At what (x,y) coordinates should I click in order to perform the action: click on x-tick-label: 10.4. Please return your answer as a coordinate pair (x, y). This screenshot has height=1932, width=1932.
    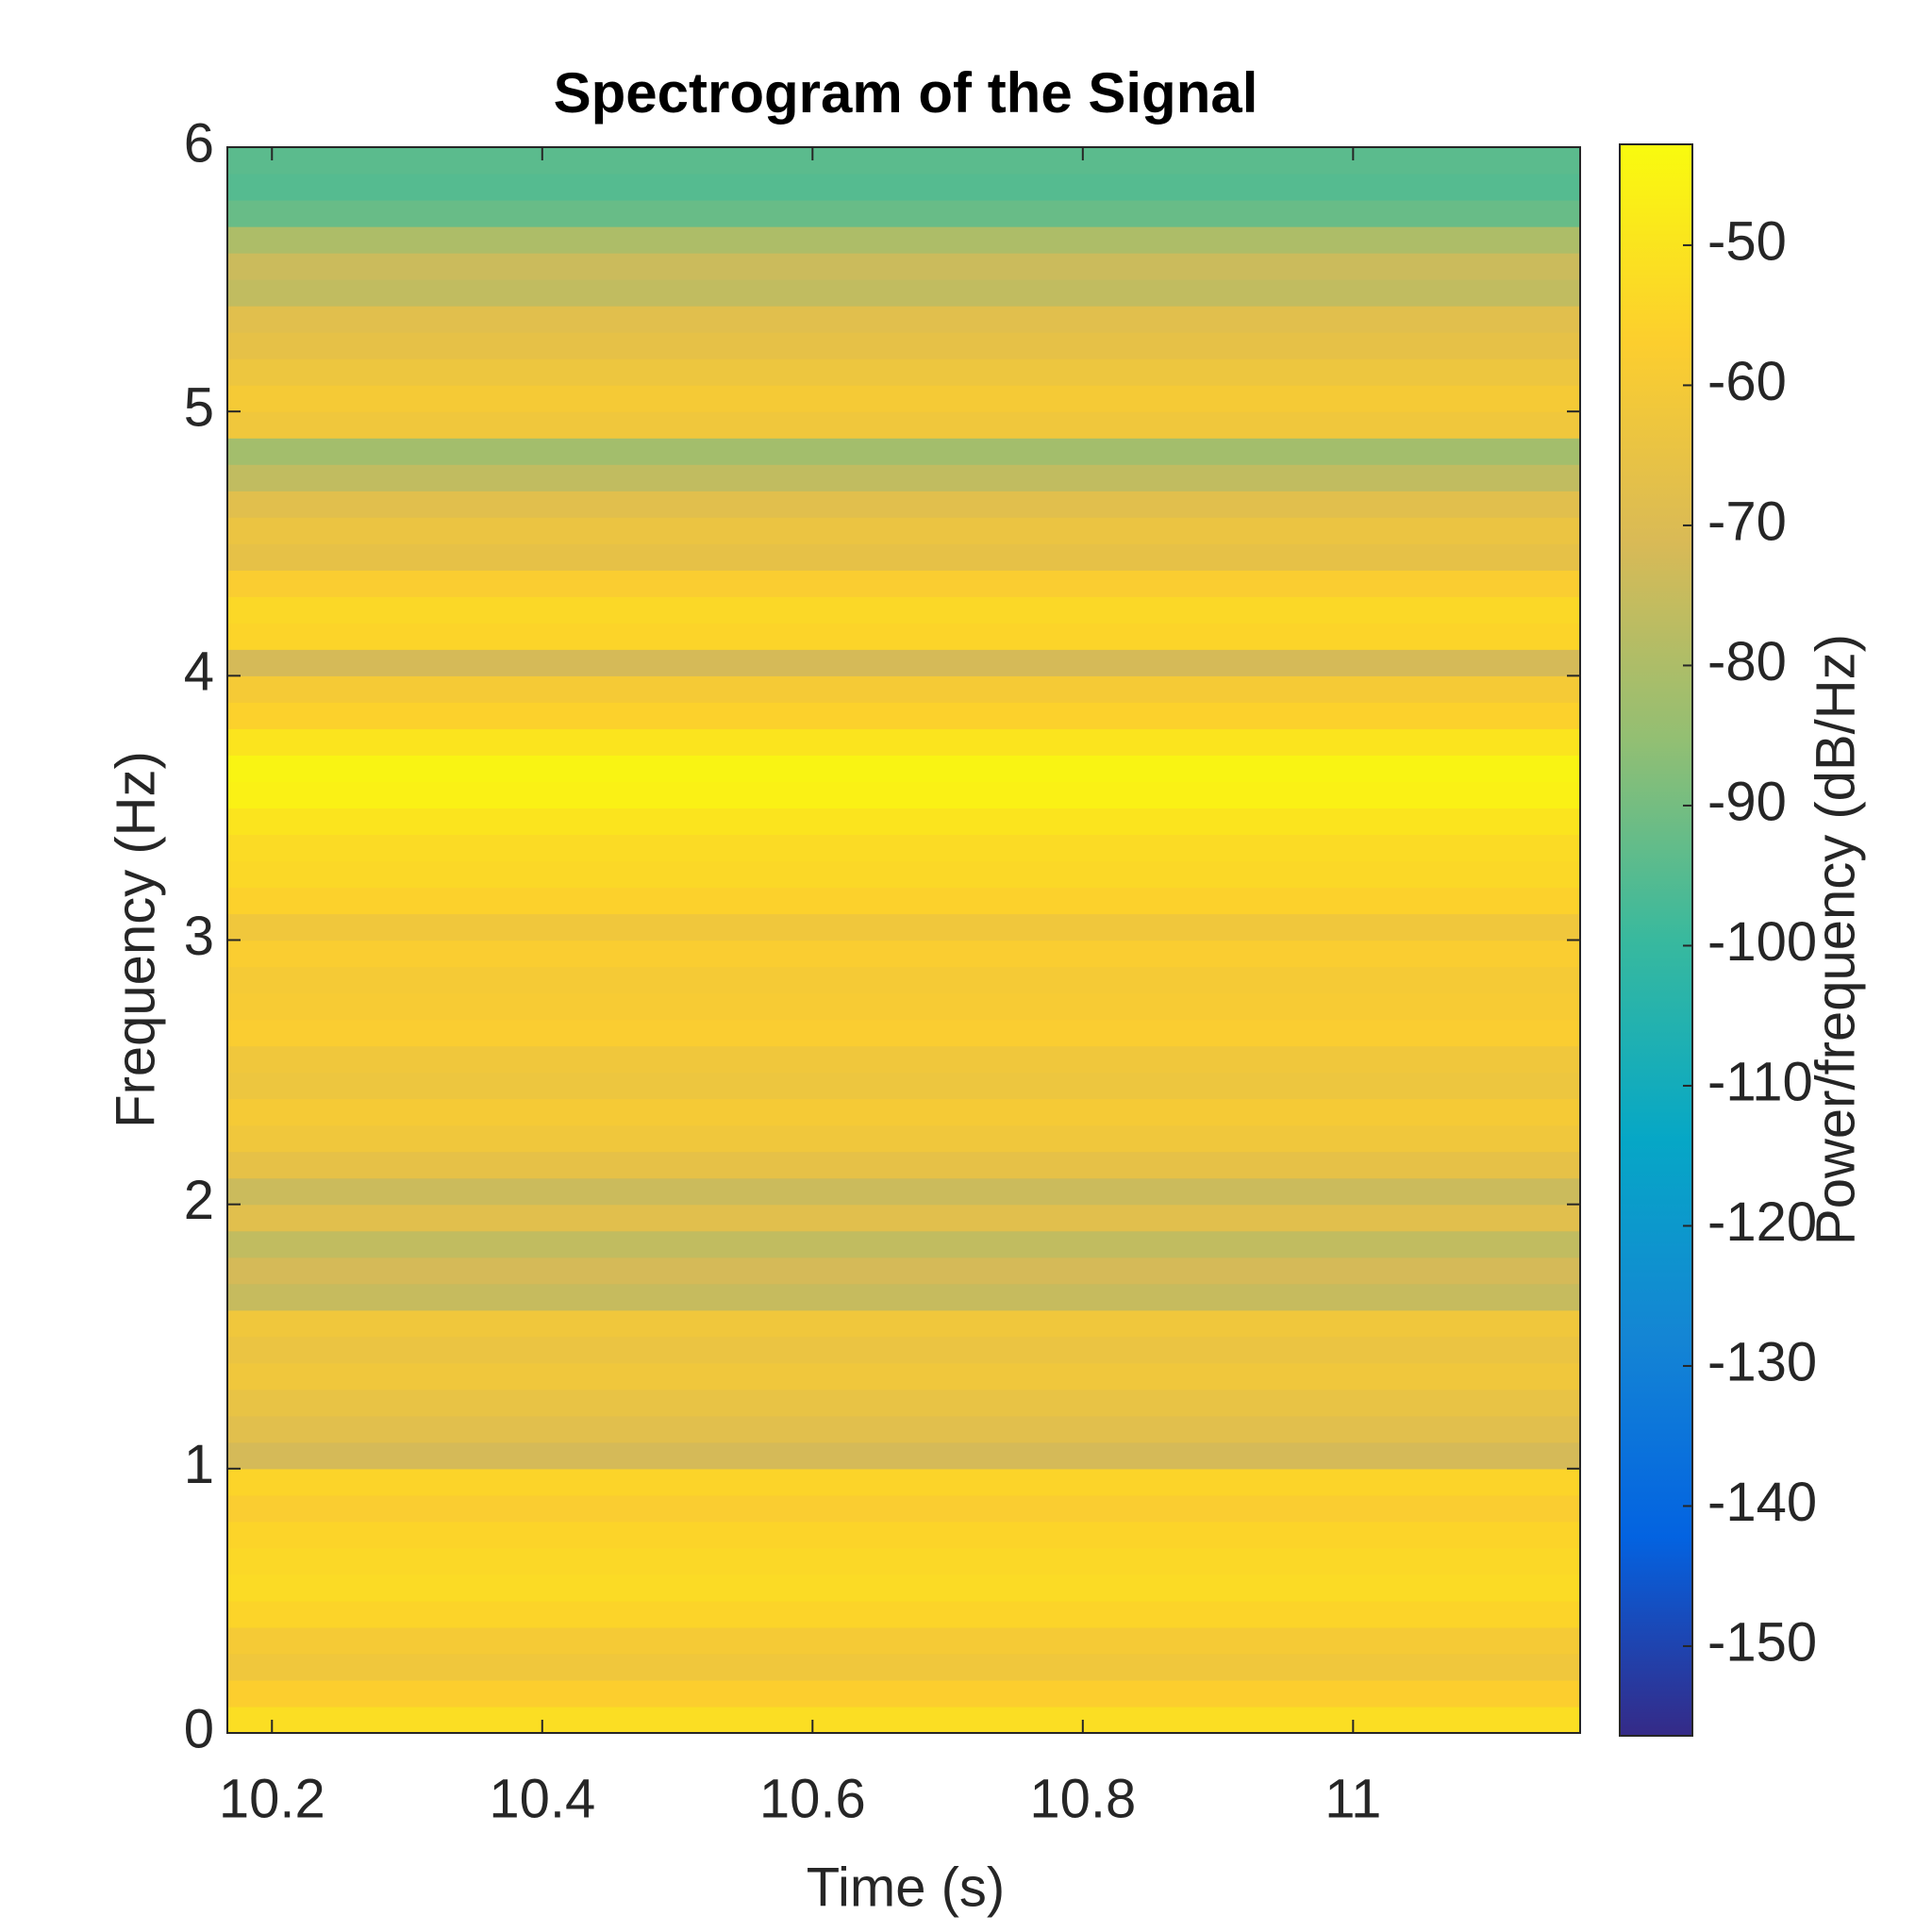
    Looking at the image, I should click on (542, 1799).